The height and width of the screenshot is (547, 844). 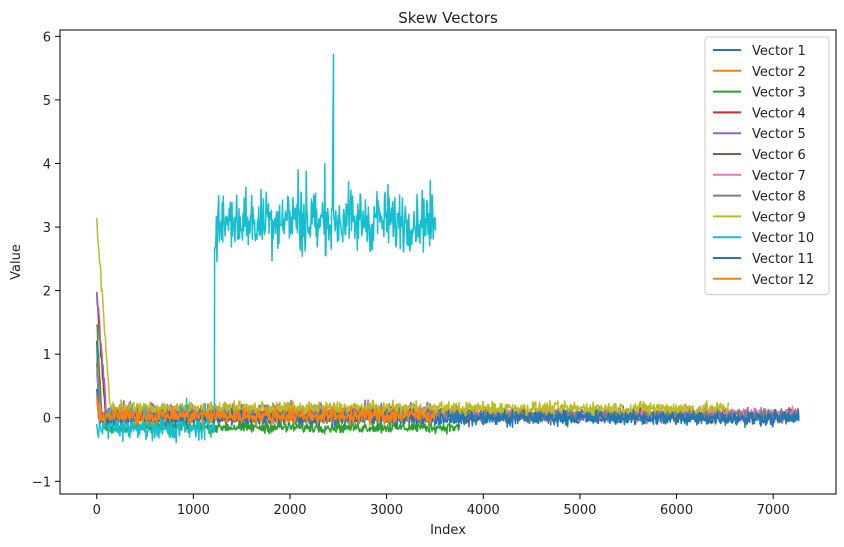 What do you see at coordinates (47, 164) in the screenshot?
I see `y-tick-label: 4` at bounding box center [47, 164].